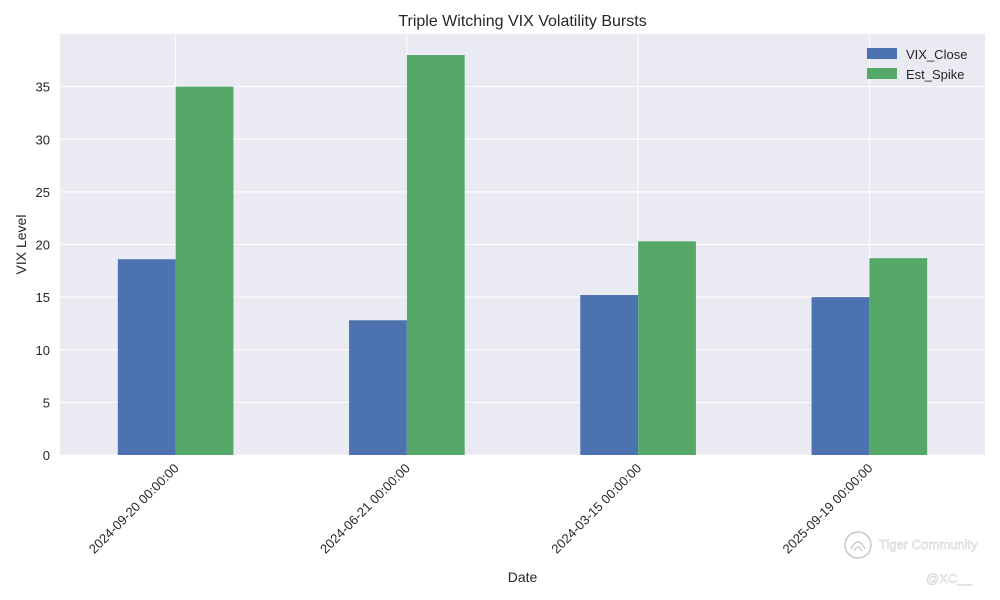 The height and width of the screenshot is (600, 1000). What do you see at coordinates (936, 54) in the screenshot?
I see `legend-label: VIX_Close` at bounding box center [936, 54].